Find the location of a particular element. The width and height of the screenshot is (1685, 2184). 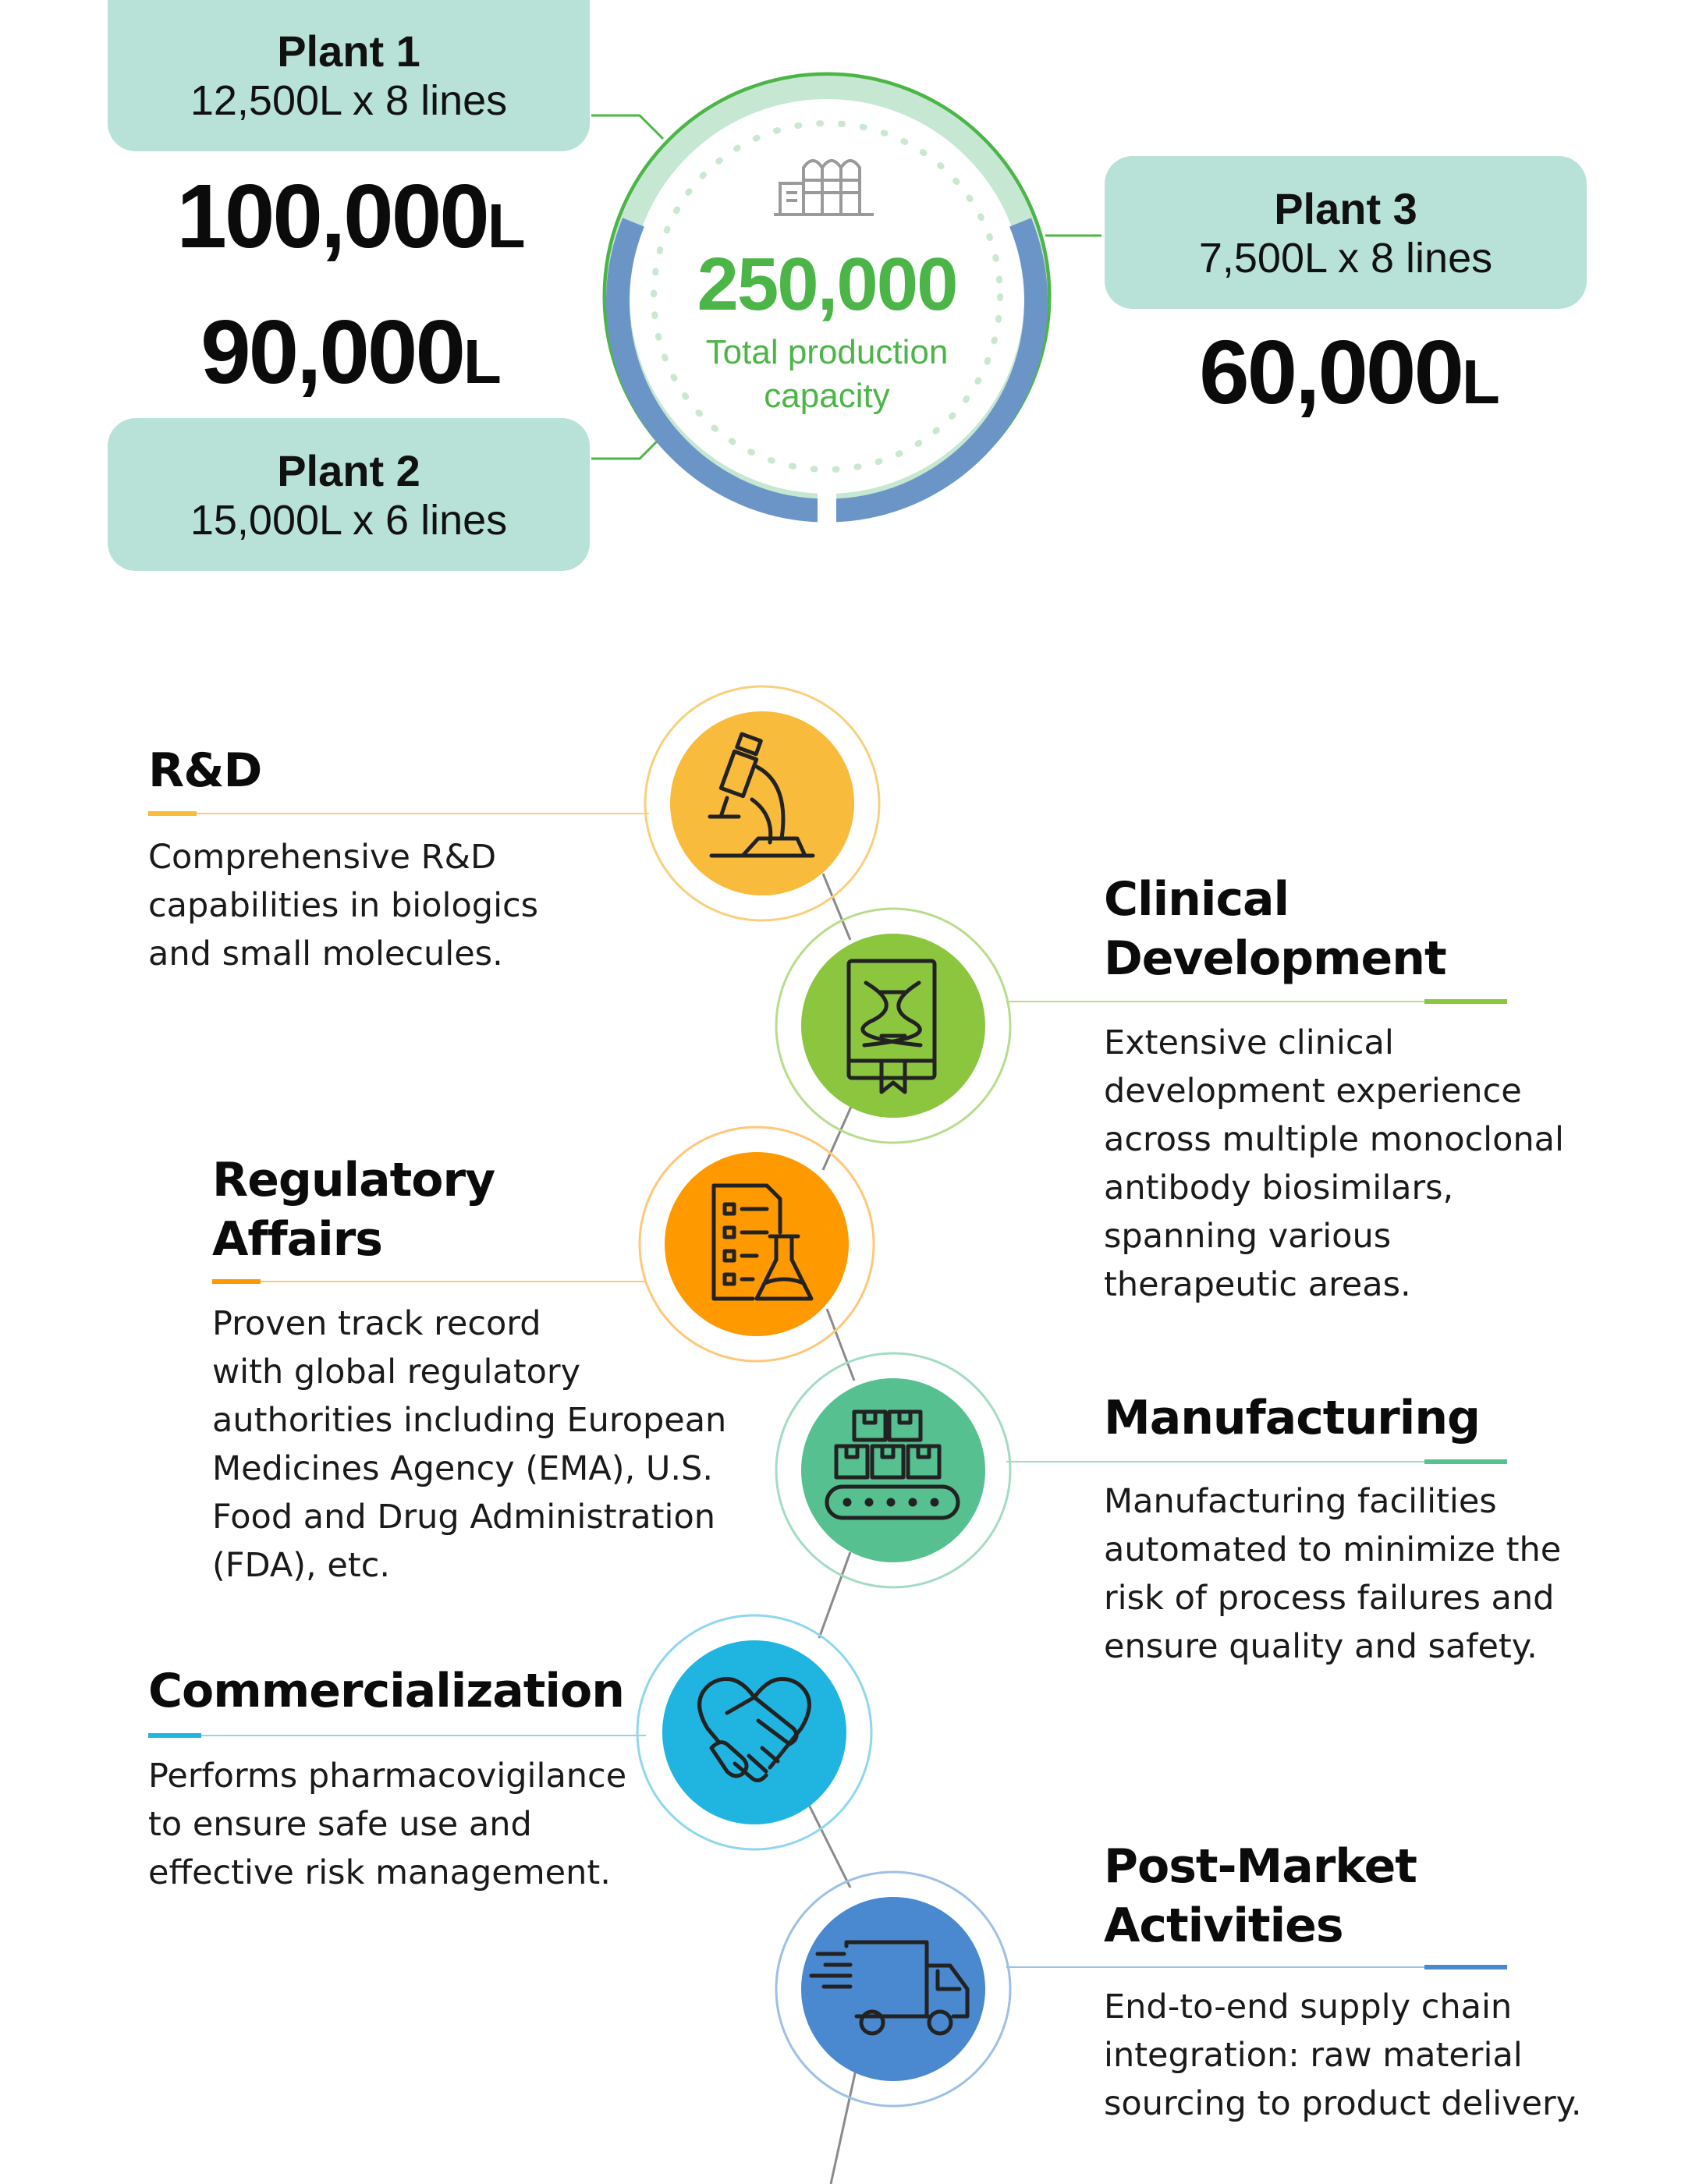

manufacturing-node is located at coordinates (894, 1471).